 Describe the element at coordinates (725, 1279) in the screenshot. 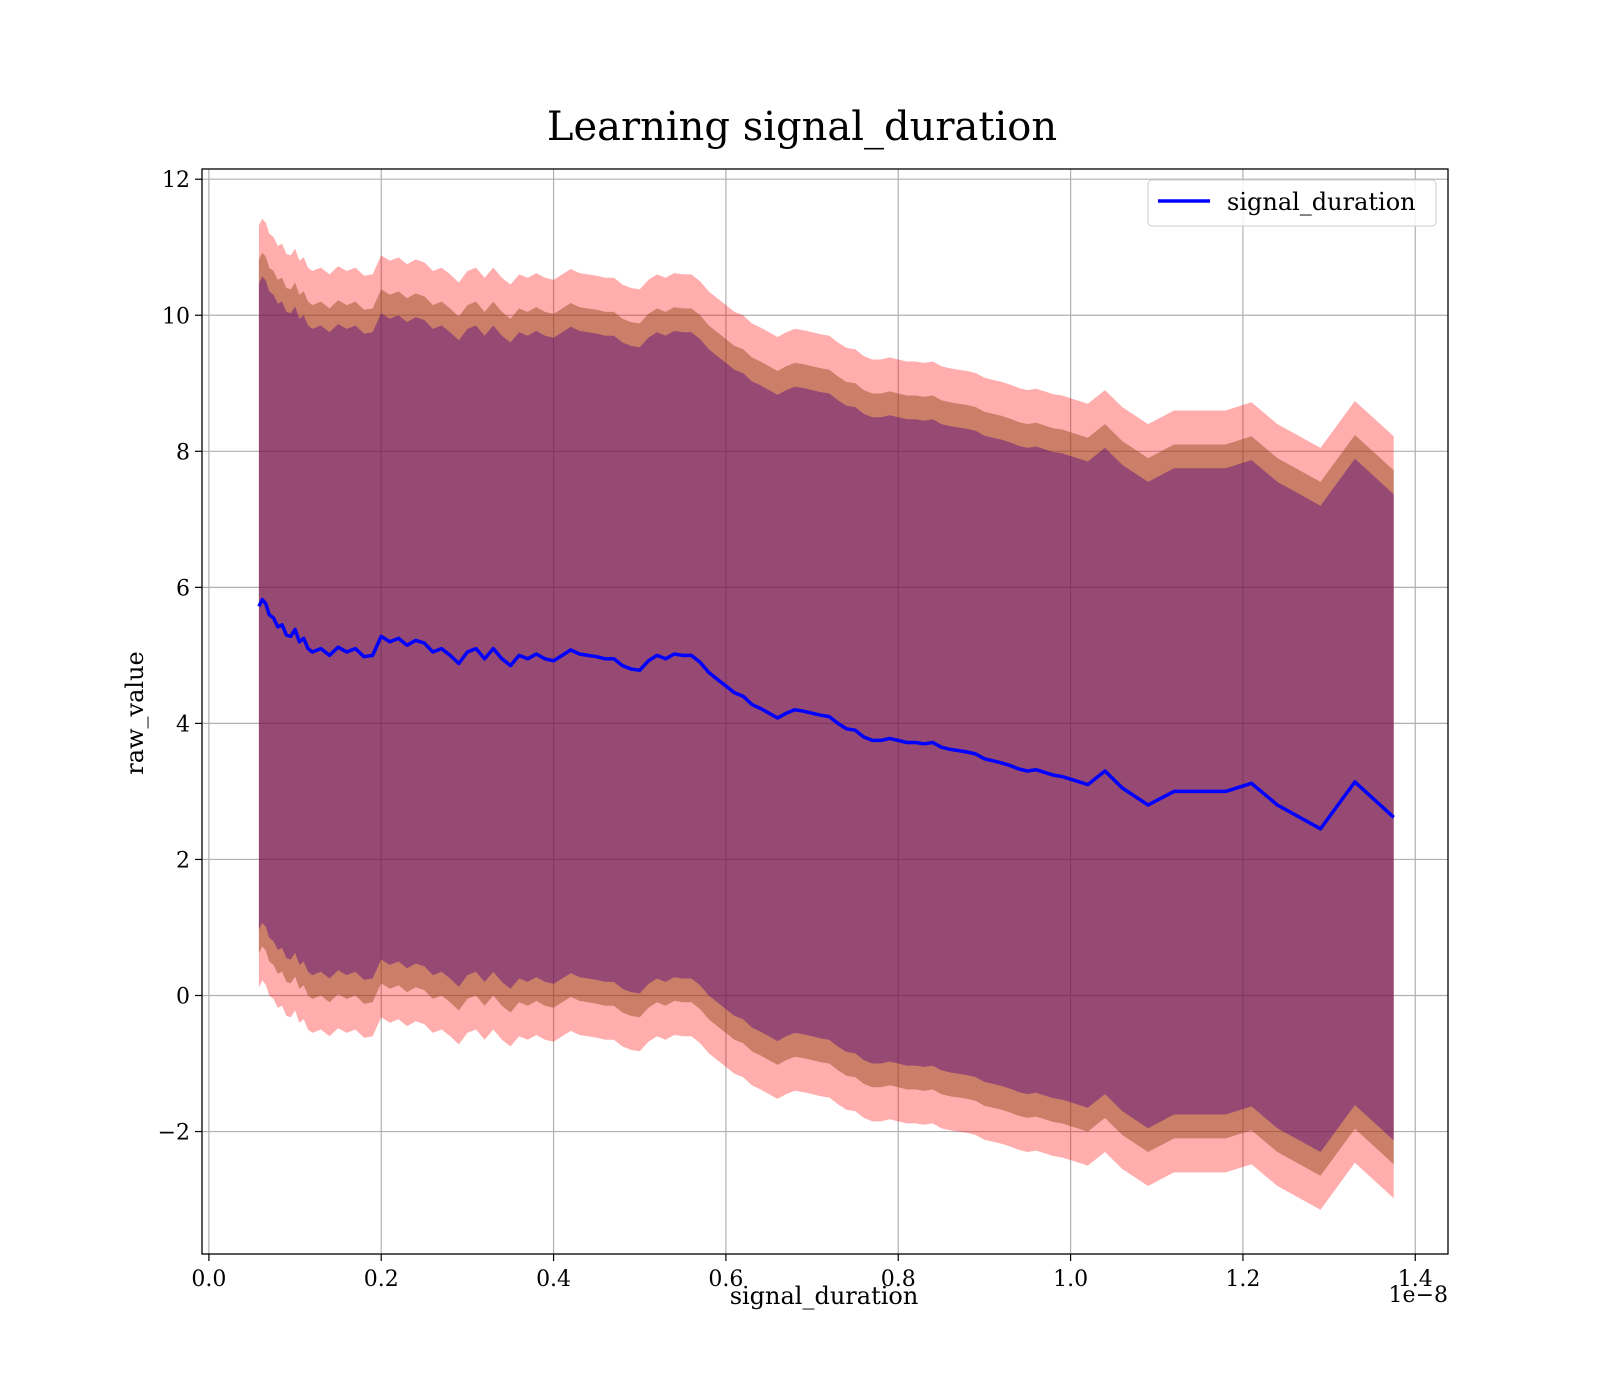

I see `x-tick-label: 0.6` at that location.